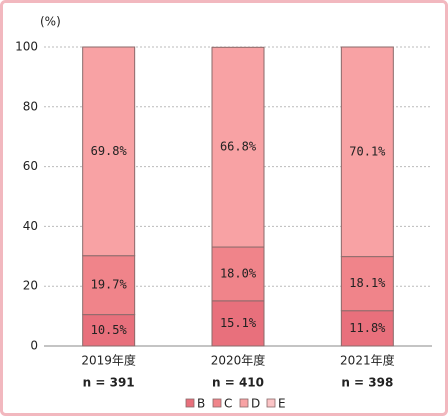 This screenshot has height=416, width=448. What do you see at coordinates (255, 404) in the screenshot?
I see `legend-label: D` at bounding box center [255, 404].